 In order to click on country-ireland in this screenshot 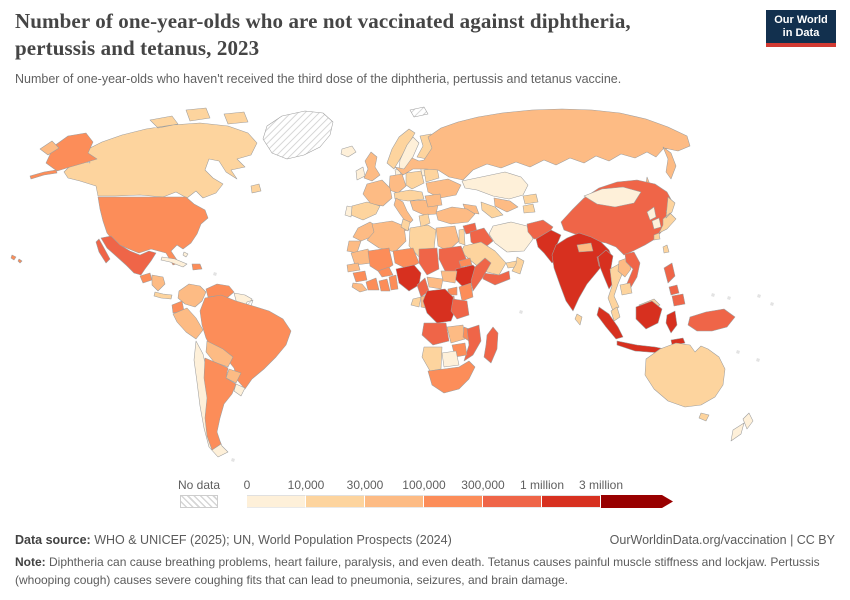, I will do `click(360, 173)`.